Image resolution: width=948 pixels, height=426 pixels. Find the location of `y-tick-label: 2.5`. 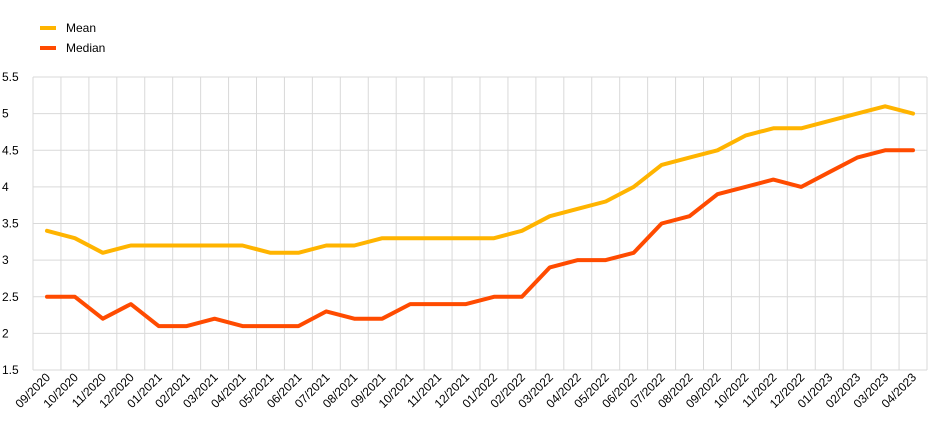

y-tick-label: 2.5 is located at coordinates (10, 297).